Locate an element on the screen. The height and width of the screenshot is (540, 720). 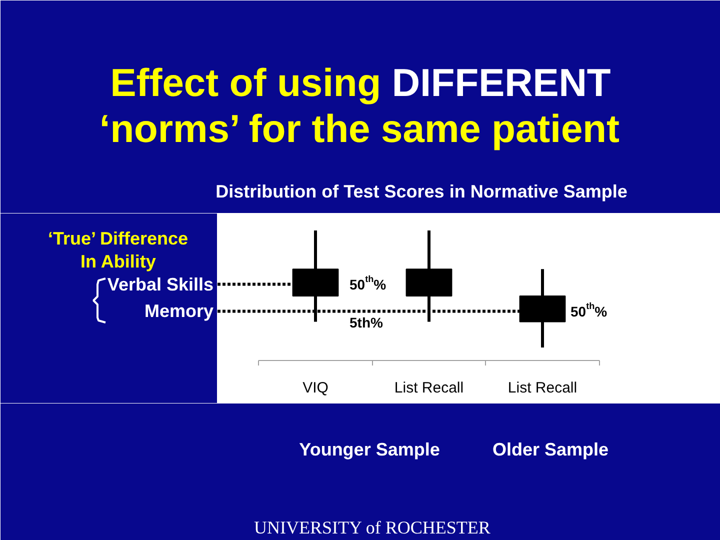
chart-title: Effect of using DIFFERENT ‘norms’ for the same patient is located at coordinates (359, 106).